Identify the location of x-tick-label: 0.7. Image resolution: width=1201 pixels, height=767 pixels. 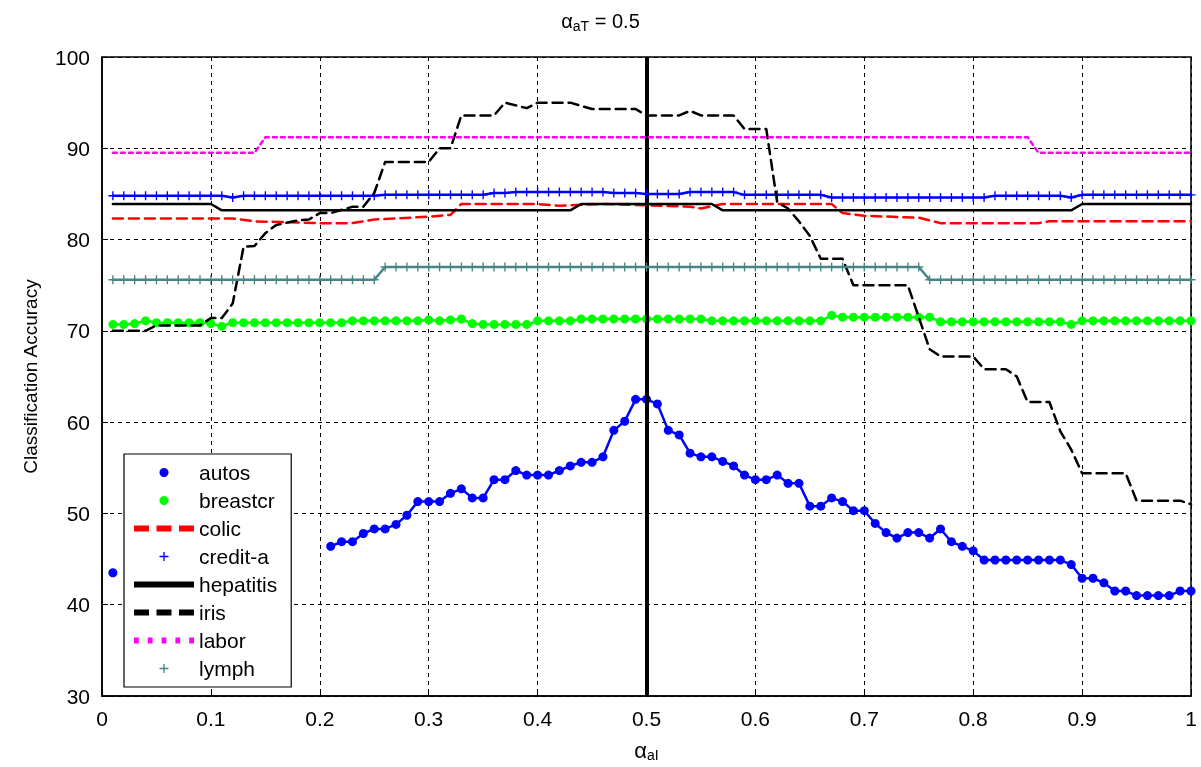
(864, 718).